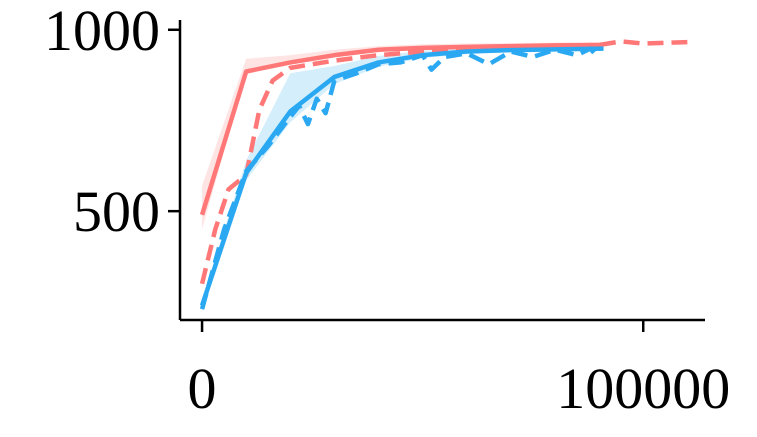 The width and height of the screenshot is (757, 437). What do you see at coordinates (643, 388) in the screenshot?
I see `x-tick-label: 100000` at bounding box center [643, 388].